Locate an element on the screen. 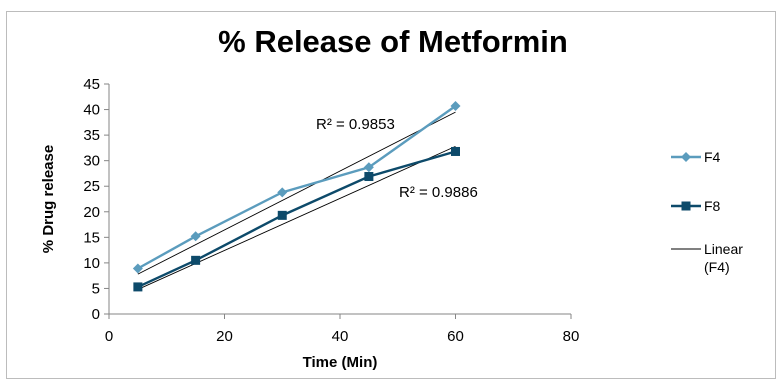 This screenshot has height=385, width=784. y-tick-label: 35 is located at coordinates (91, 135).